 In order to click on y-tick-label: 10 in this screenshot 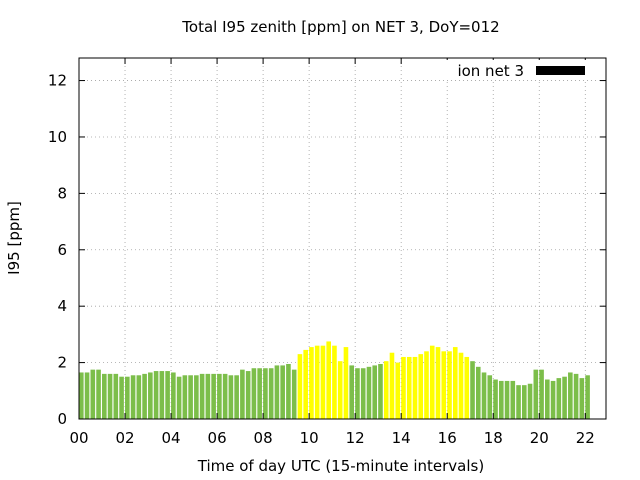, I will do `click(57, 137)`.